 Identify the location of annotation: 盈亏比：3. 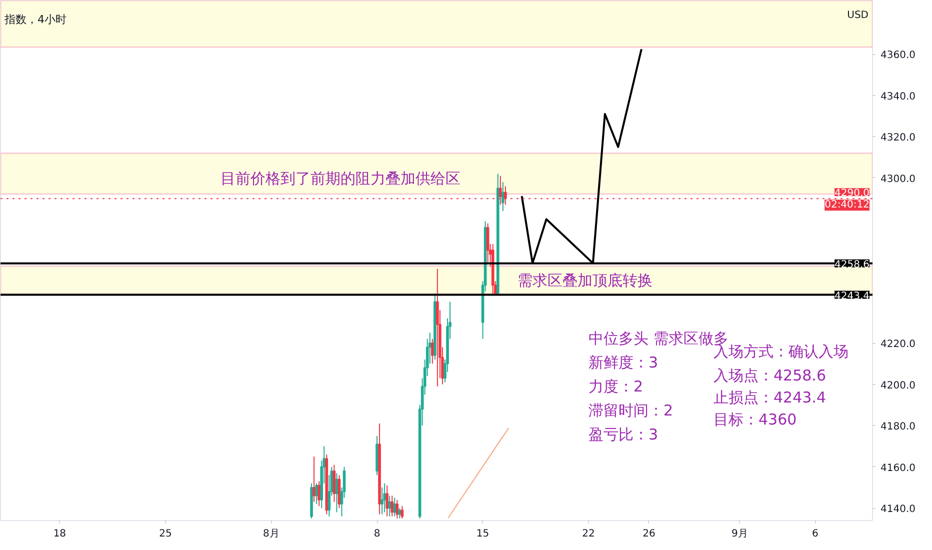
(623, 435).